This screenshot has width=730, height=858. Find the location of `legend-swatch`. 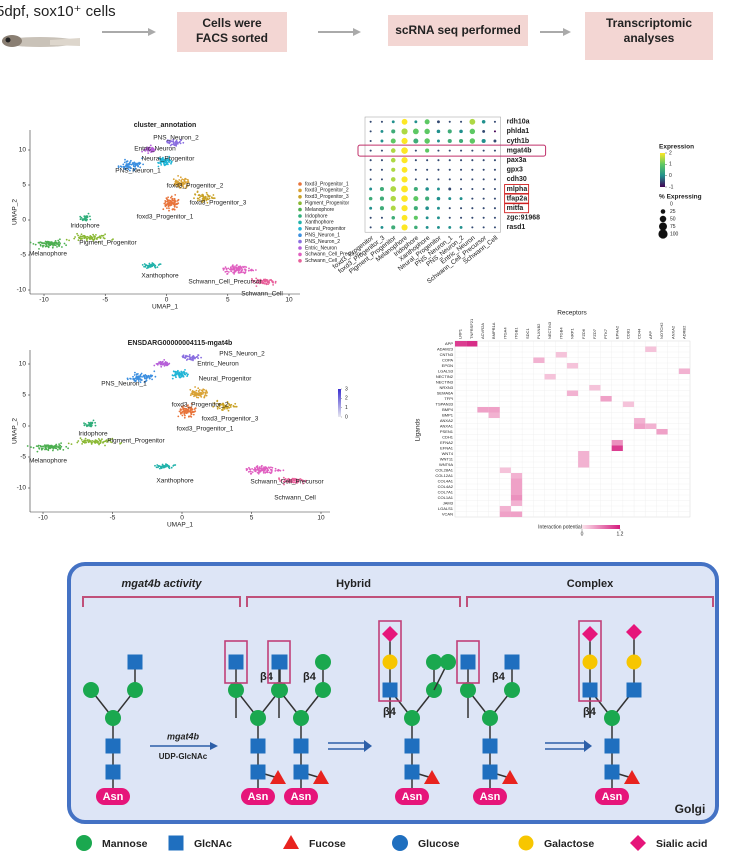

legend-swatch is located at coordinates (300, 184).